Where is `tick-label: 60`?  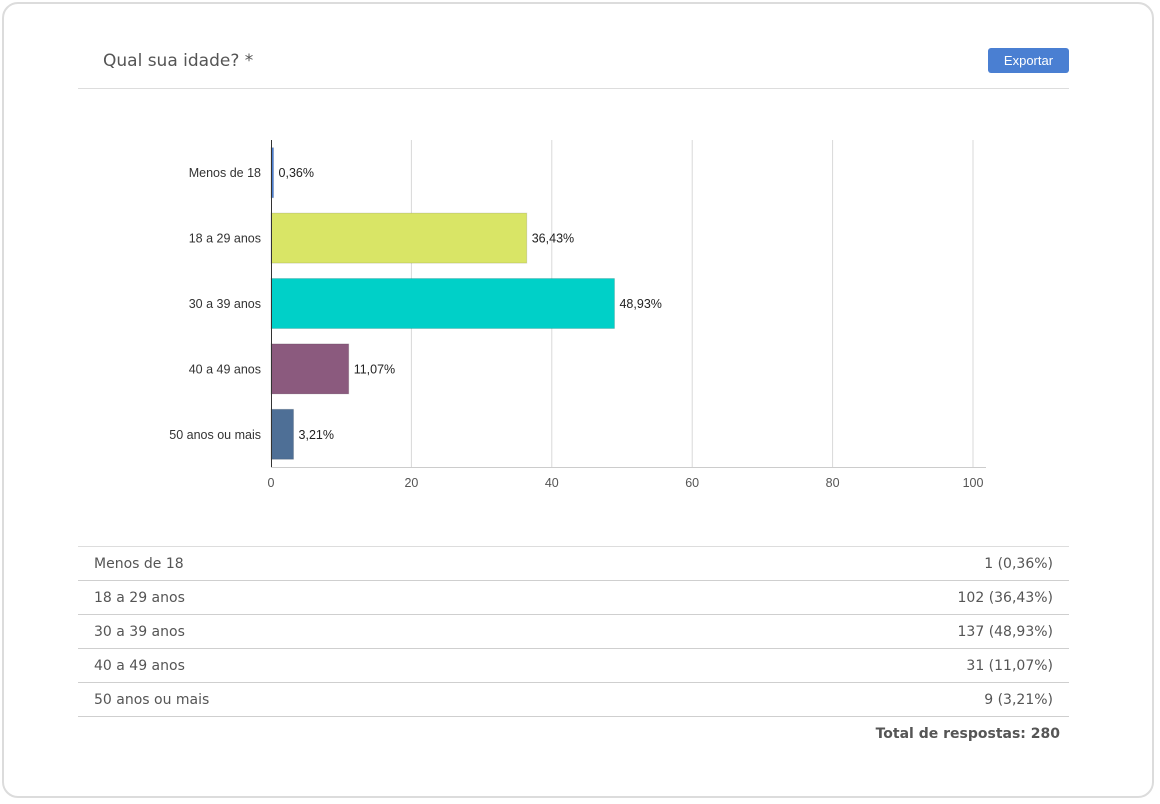 tick-label: 60 is located at coordinates (692, 483).